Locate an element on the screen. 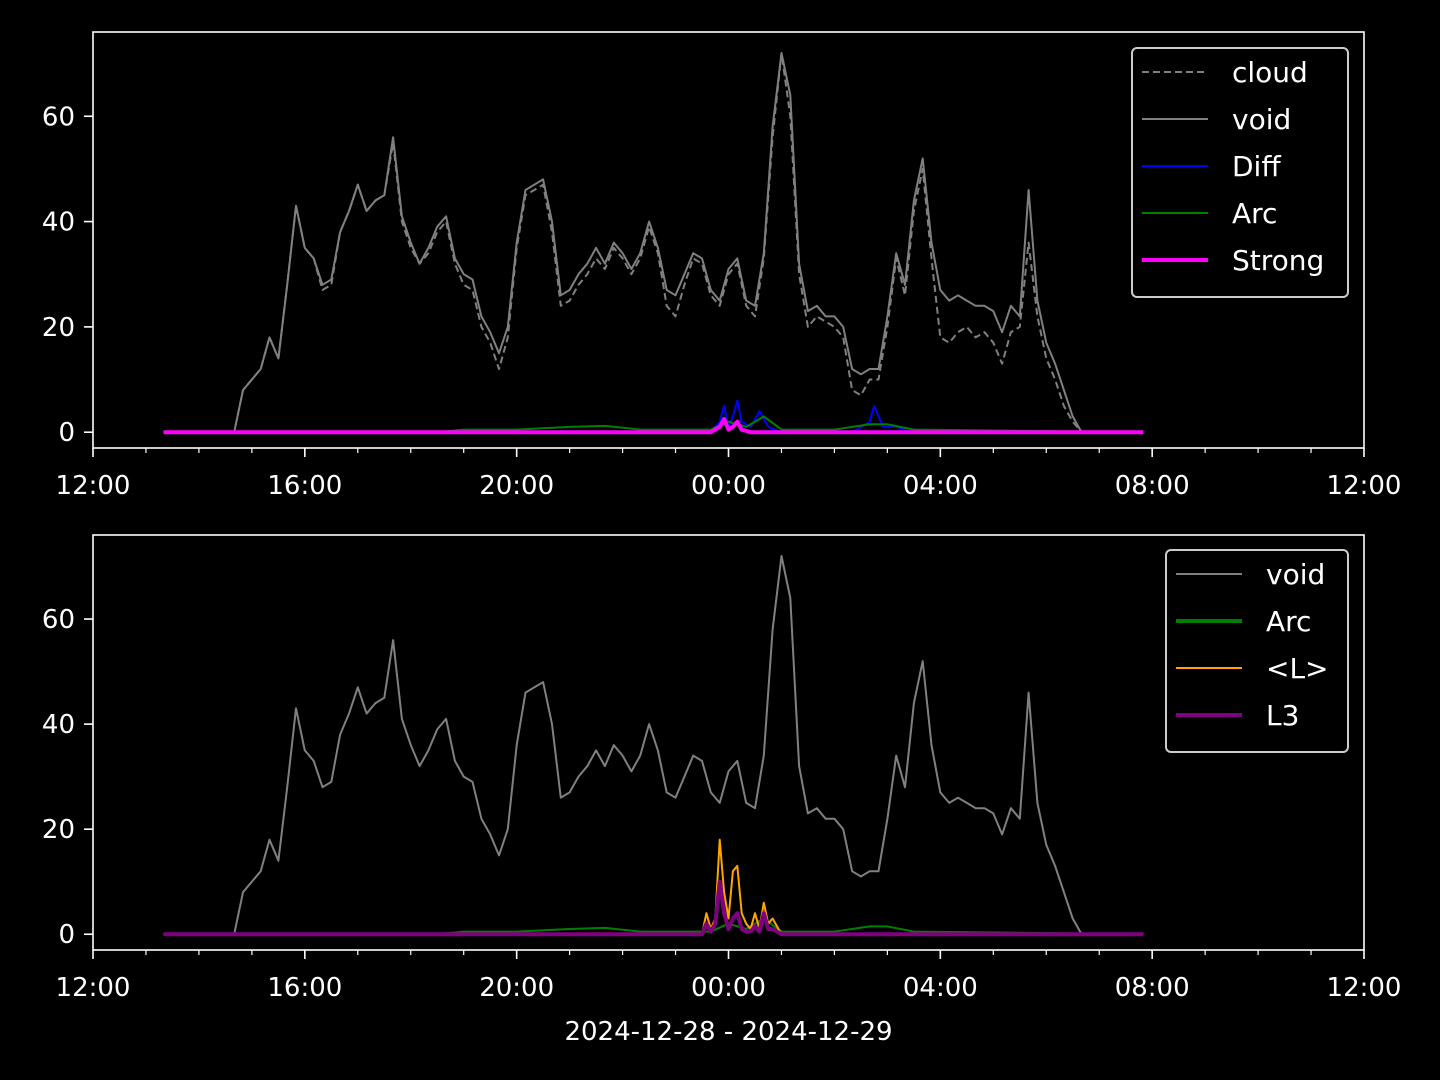 The width and height of the screenshot is (1440, 1080). legend: cloud void Diff Arc Strong is located at coordinates (1240, 172).